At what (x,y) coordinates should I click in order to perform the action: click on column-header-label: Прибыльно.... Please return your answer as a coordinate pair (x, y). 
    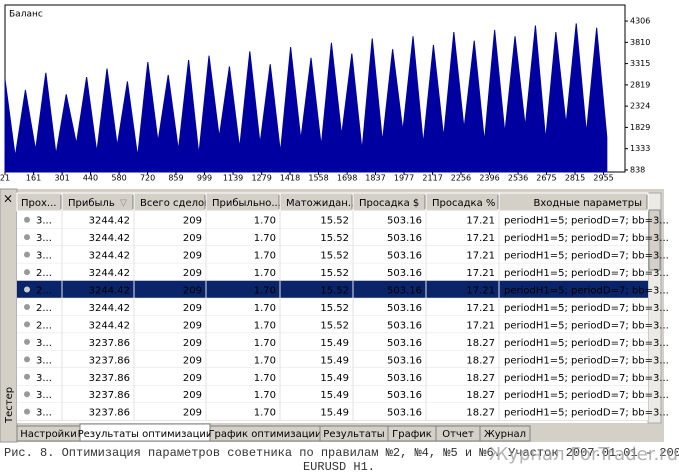
    Looking at the image, I should click on (246, 203).